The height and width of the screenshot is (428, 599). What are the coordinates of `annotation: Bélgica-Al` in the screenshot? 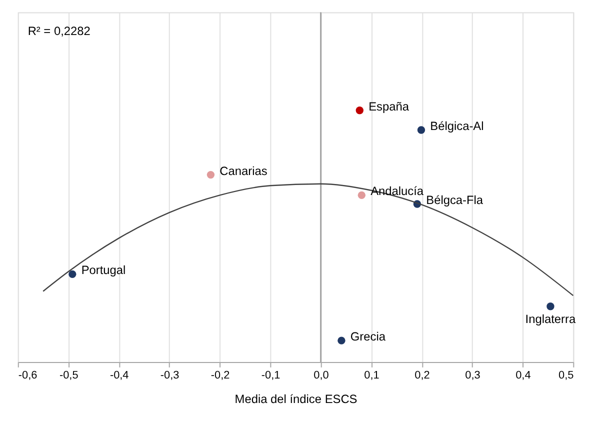 It's located at (457, 126).